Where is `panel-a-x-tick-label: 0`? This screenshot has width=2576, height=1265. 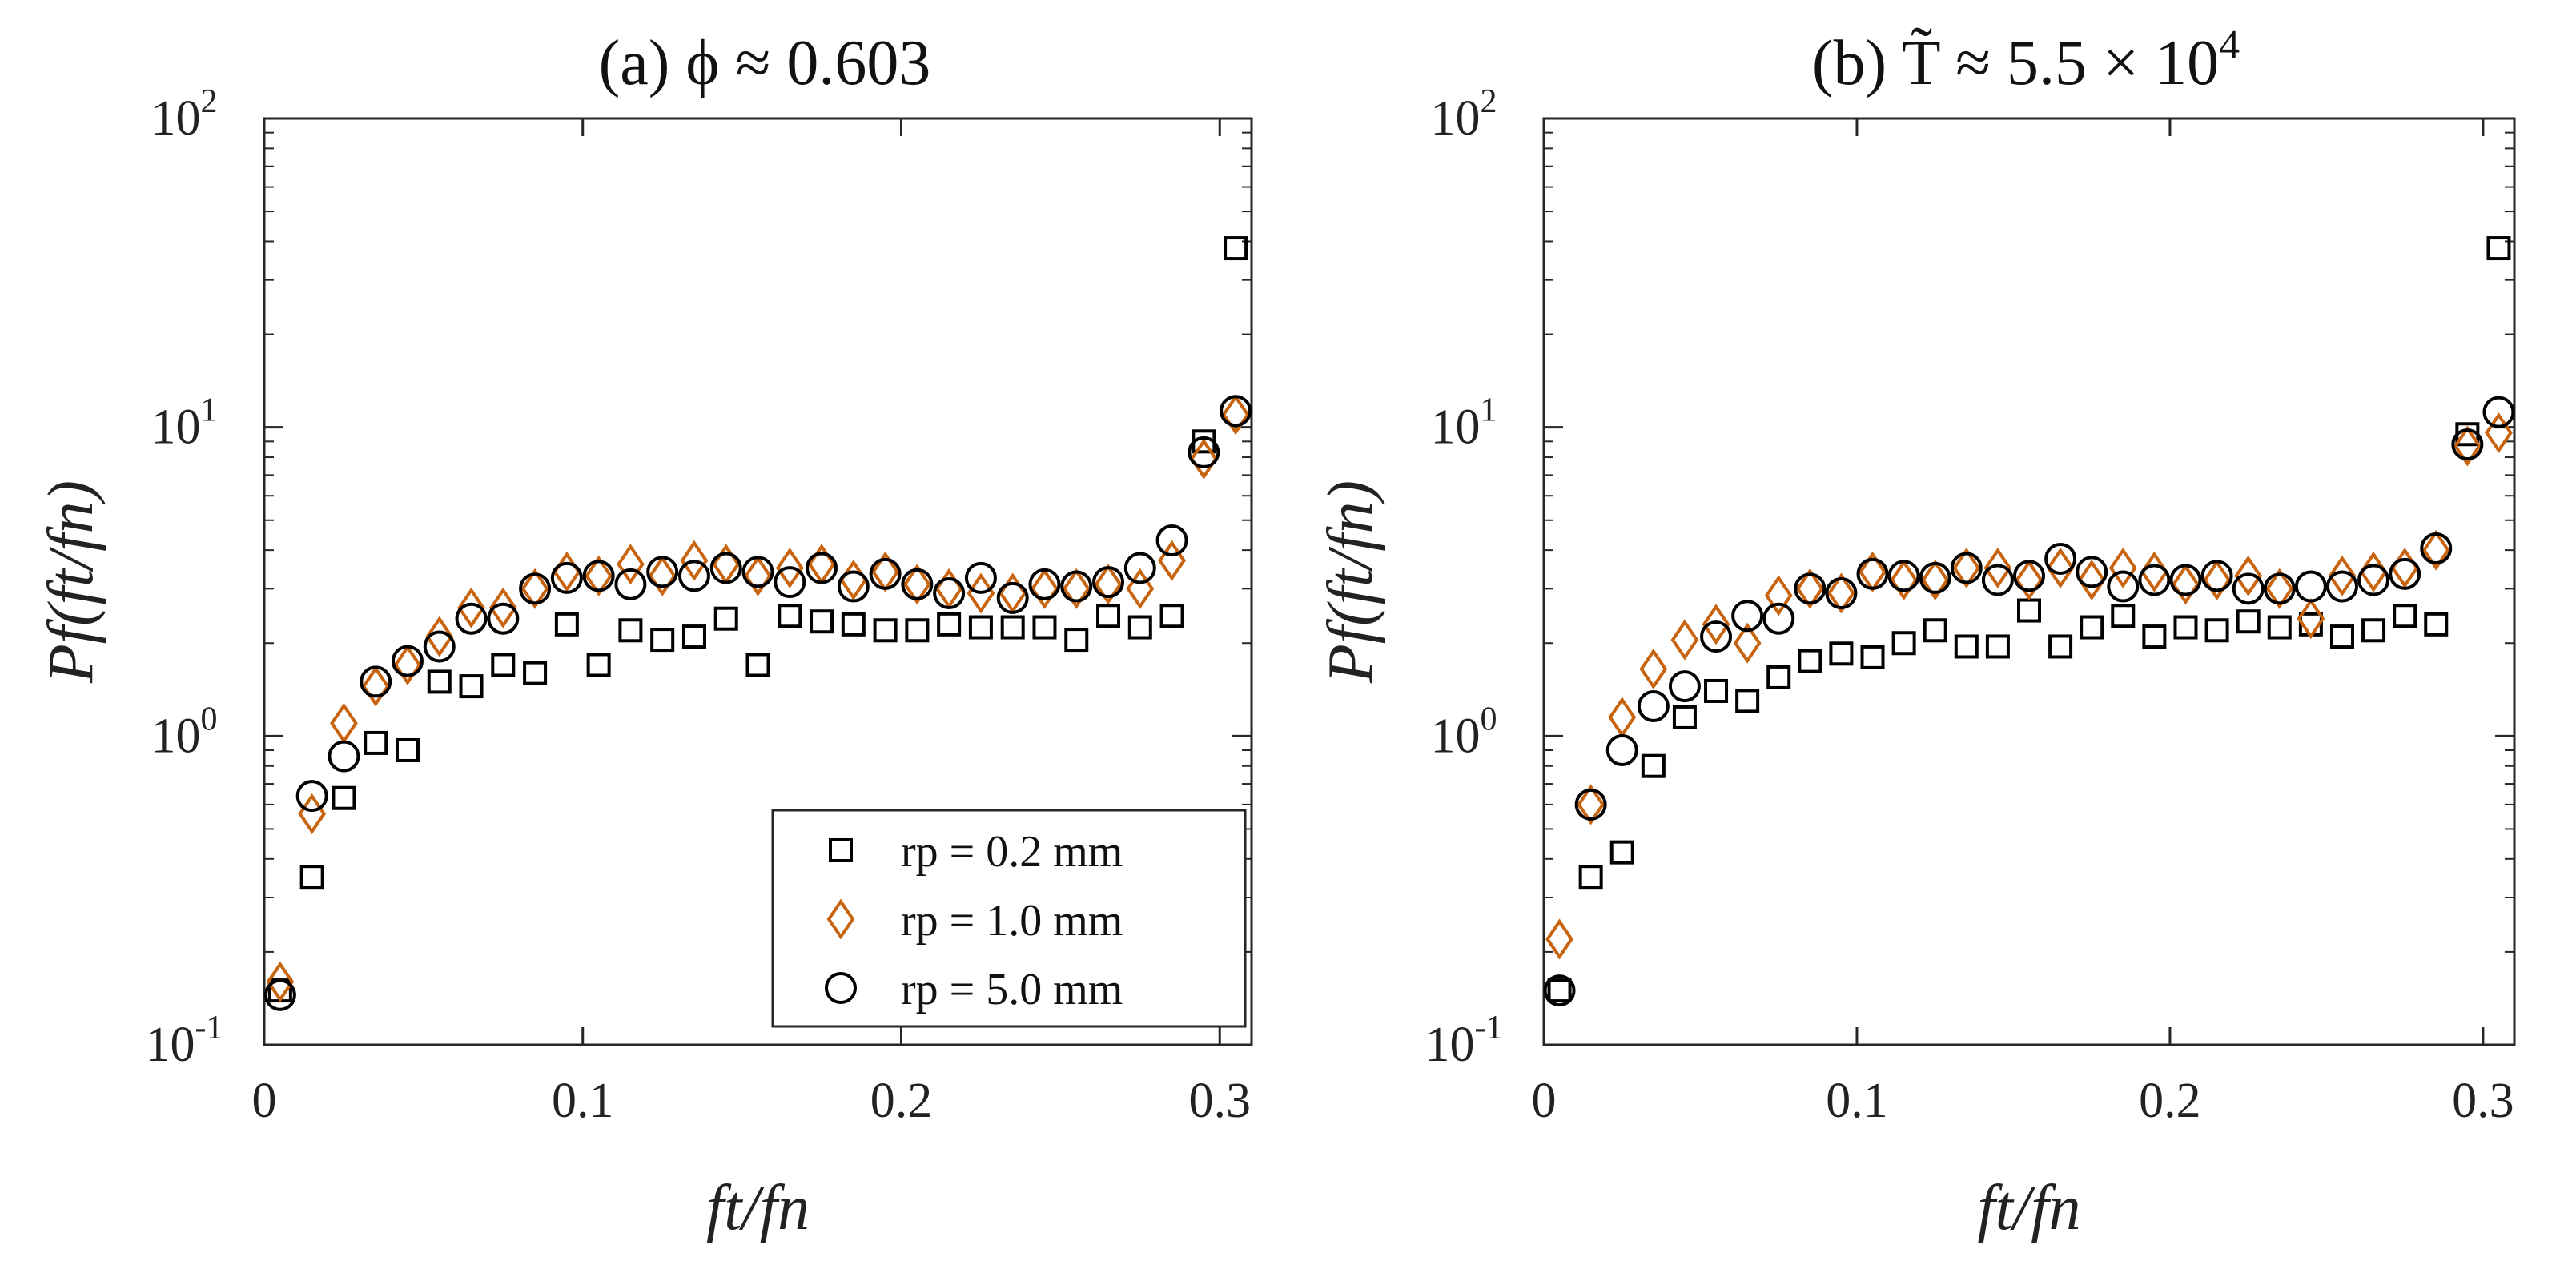 panel-a-x-tick-label: 0 is located at coordinates (264, 1101).